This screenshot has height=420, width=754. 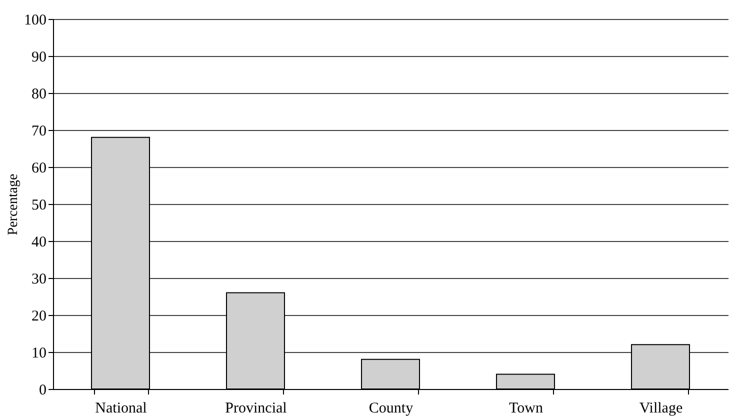 I want to click on x-tick-label: Village, so click(x=661, y=408).